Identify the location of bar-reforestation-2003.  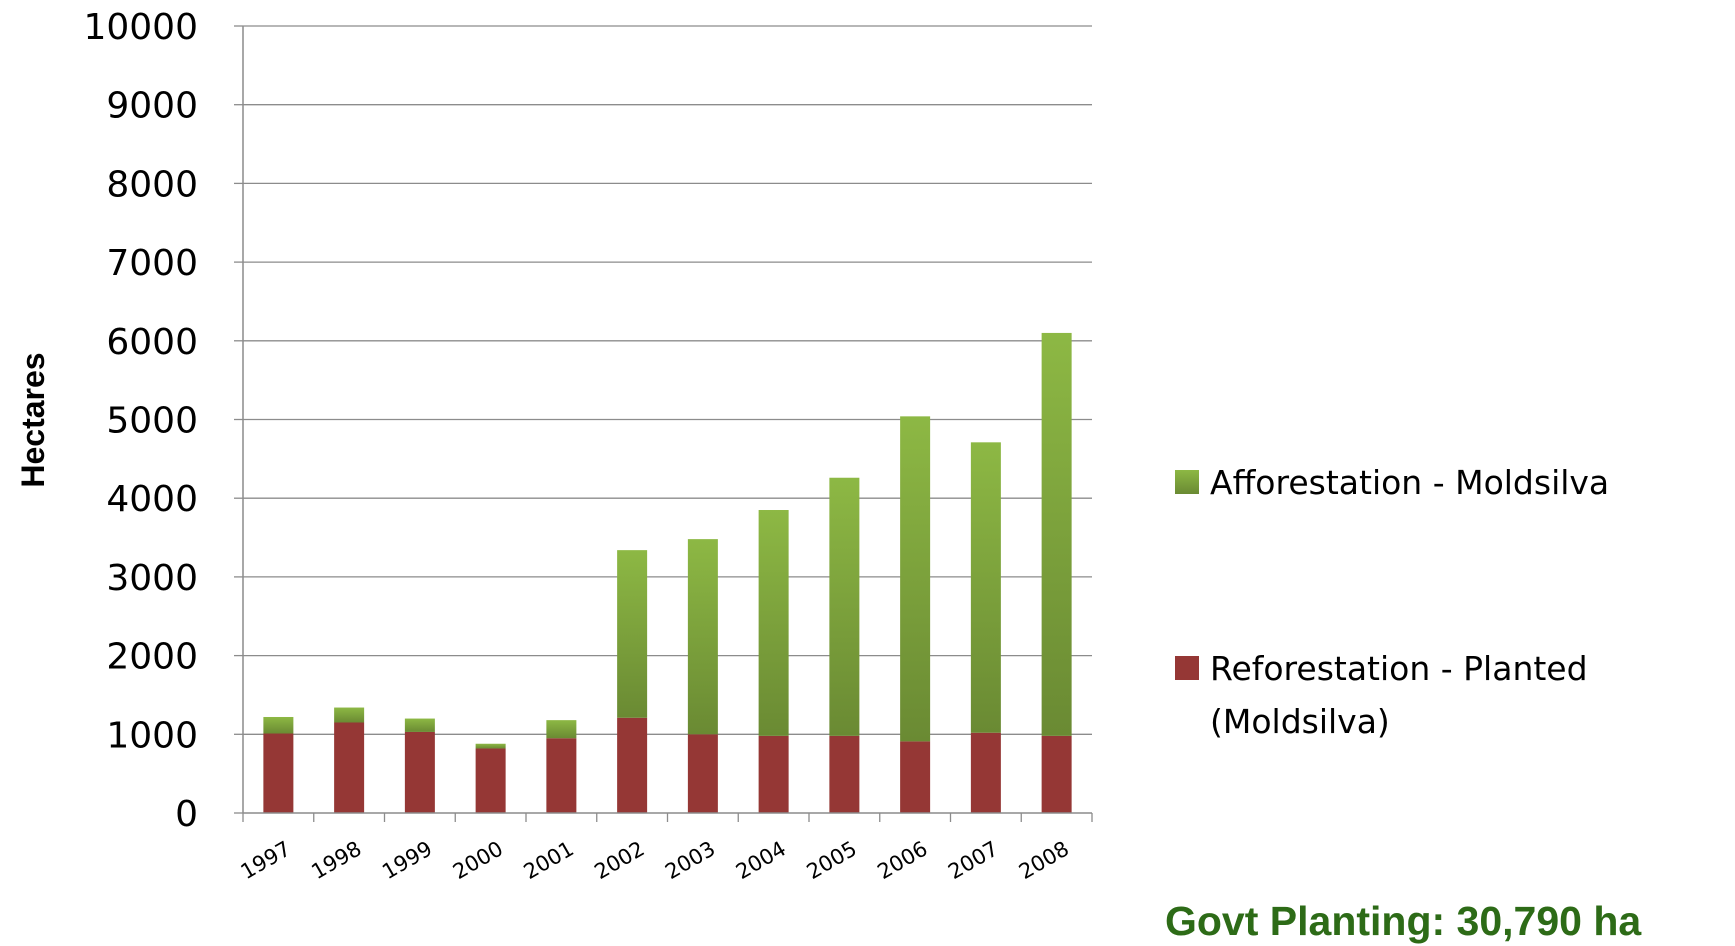
(702, 773).